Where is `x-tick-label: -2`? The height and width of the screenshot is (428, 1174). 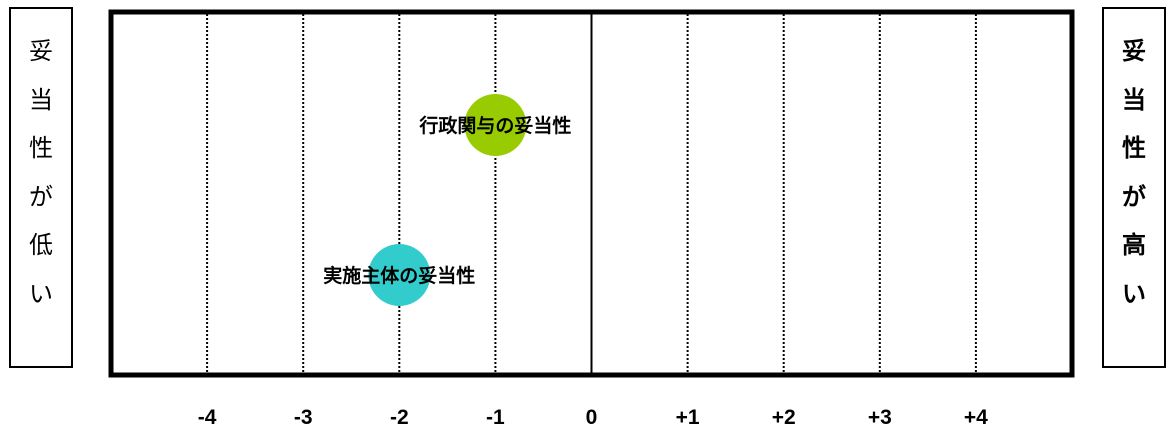
x-tick-label: -2 is located at coordinates (399, 417).